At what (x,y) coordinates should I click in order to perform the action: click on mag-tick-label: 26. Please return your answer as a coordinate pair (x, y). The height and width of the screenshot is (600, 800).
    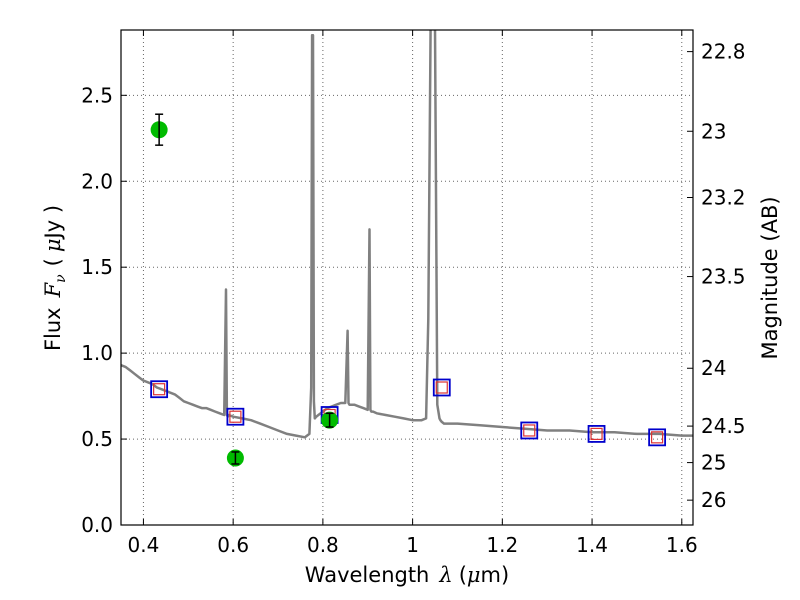
    Looking at the image, I should click on (713, 500).